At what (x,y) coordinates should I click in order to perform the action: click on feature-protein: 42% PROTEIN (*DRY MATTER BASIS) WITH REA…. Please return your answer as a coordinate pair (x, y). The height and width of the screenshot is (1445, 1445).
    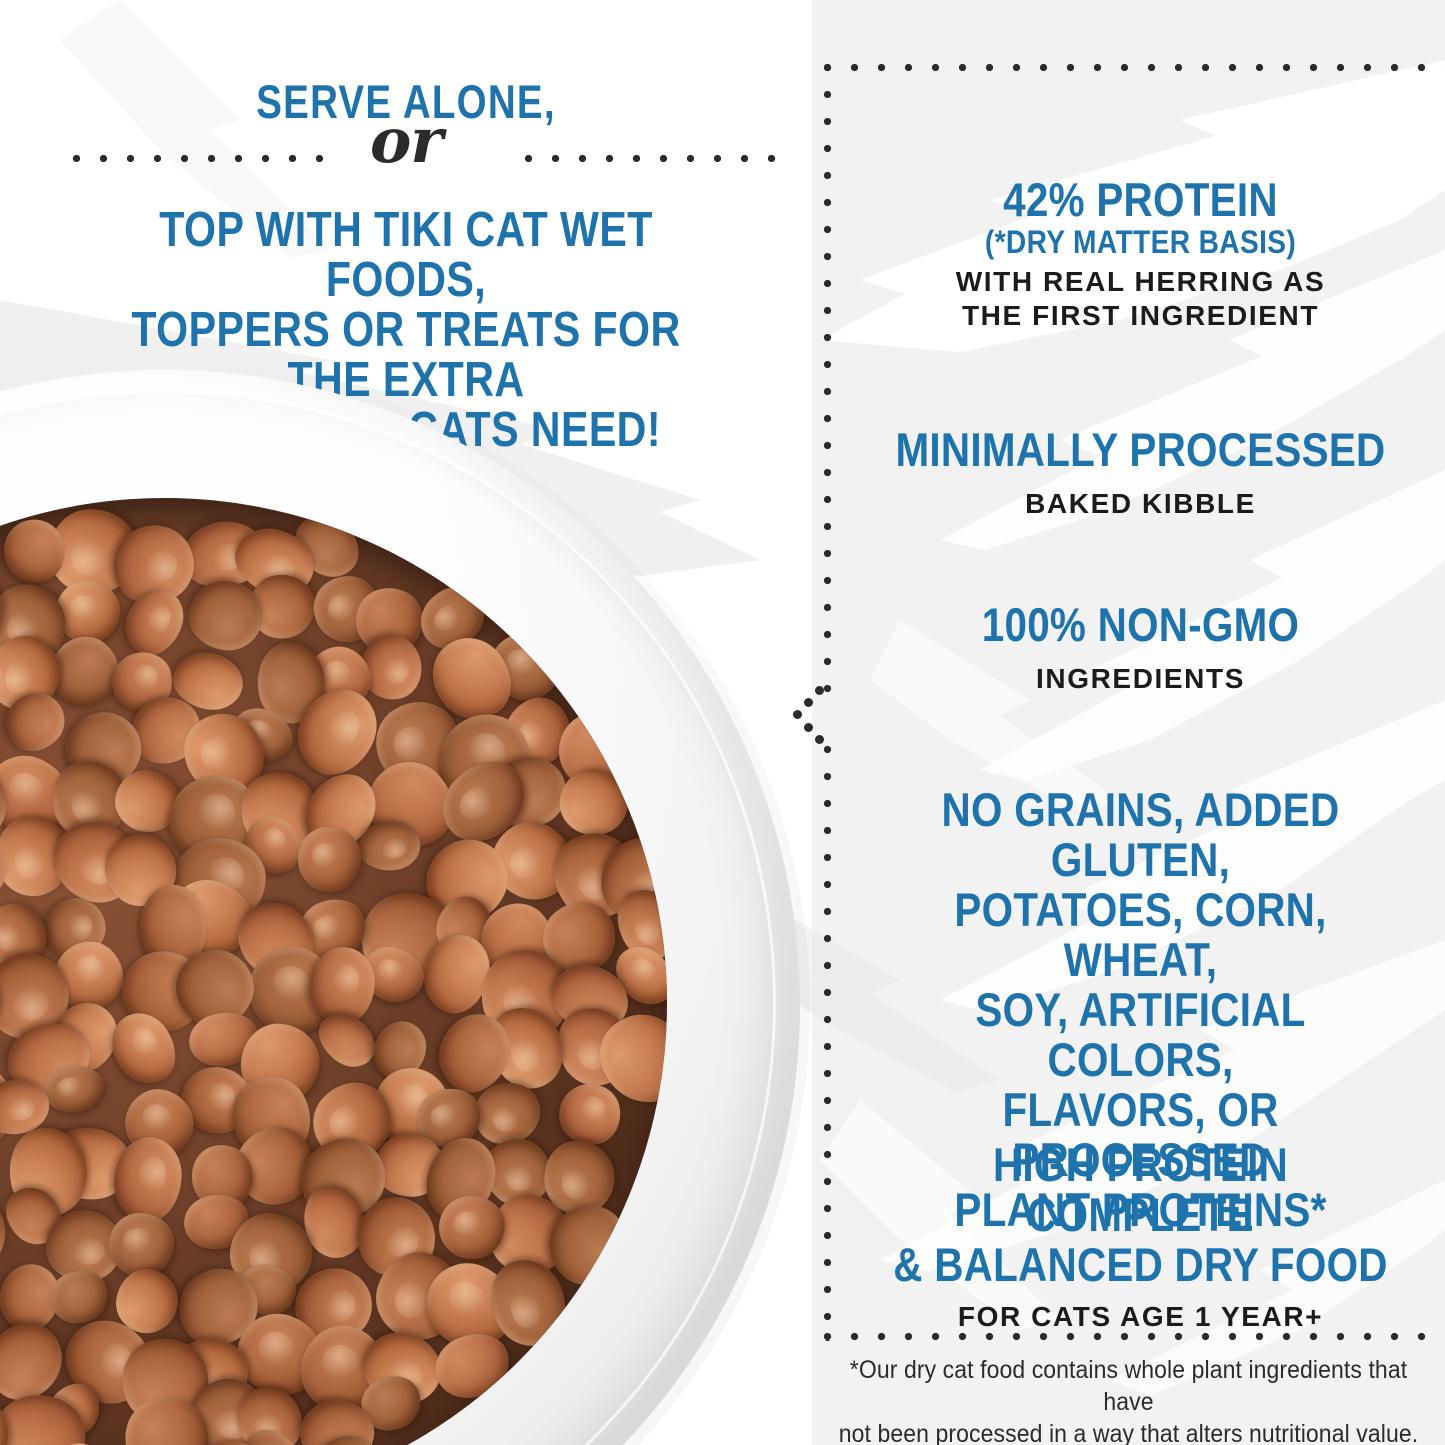
    Looking at the image, I should click on (1140, 254).